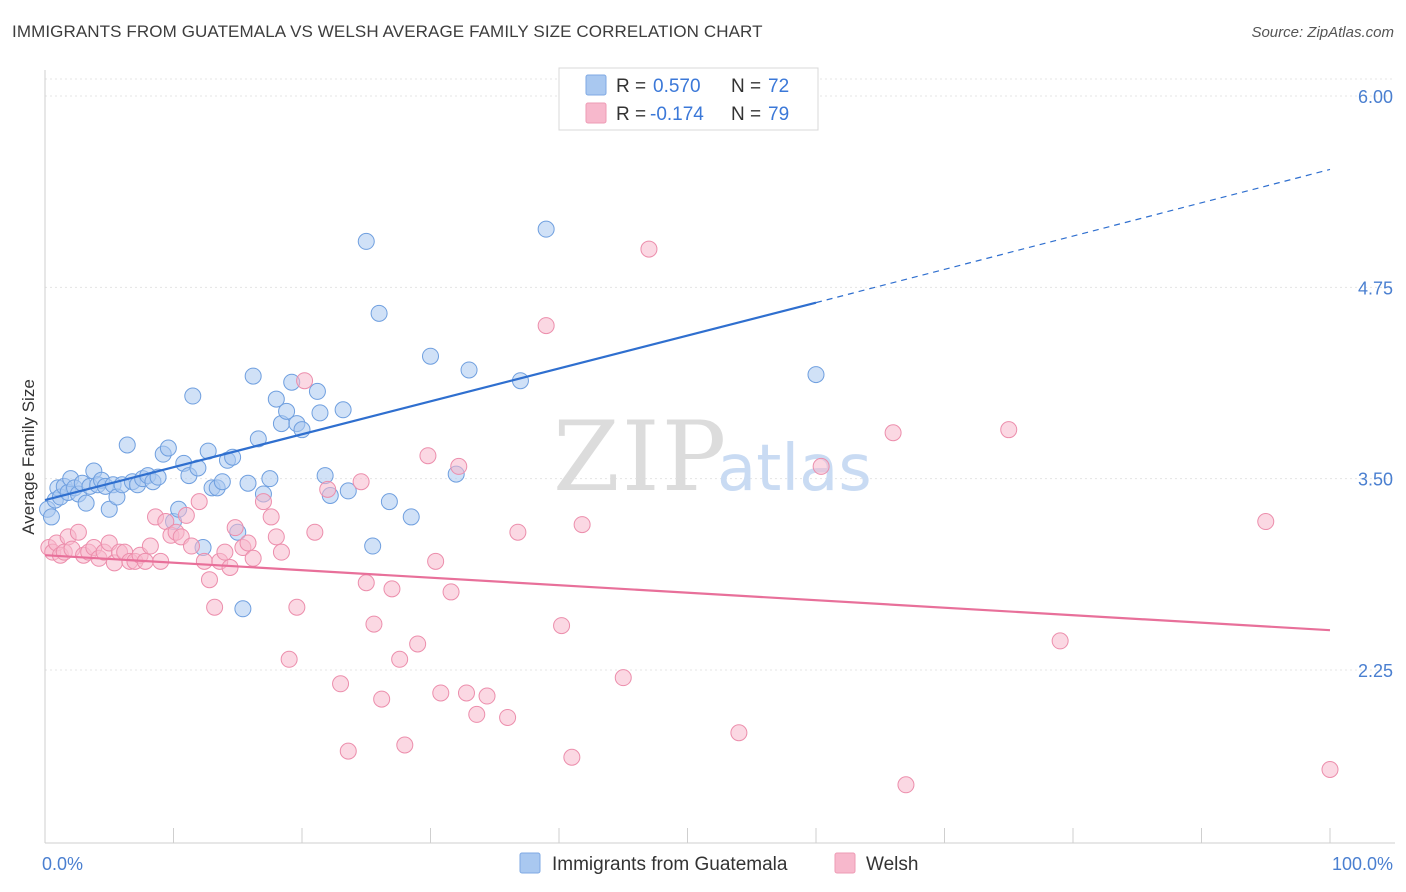 The image size is (1406, 892). What do you see at coordinates (1375, 288) in the screenshot?
I see `y-tick-label: 4.75` at bounding box center [1375, 288].